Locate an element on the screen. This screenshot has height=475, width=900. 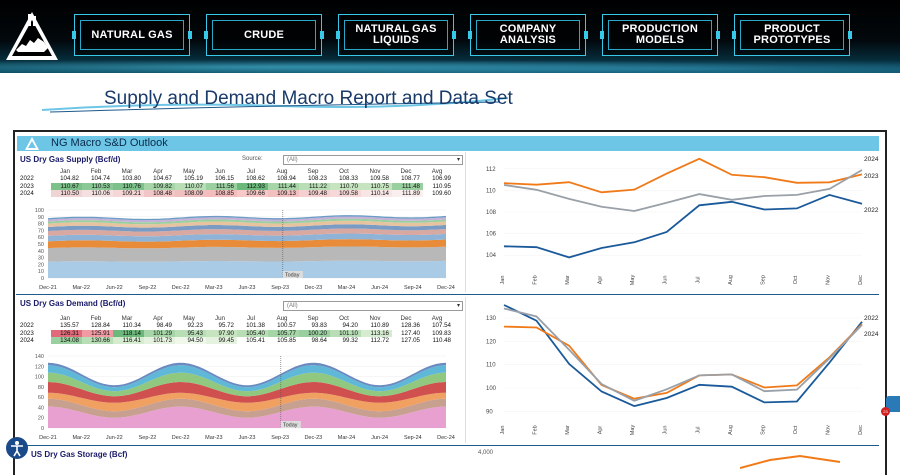
table-header-cell: Jan is located at coordinates (65, 318).